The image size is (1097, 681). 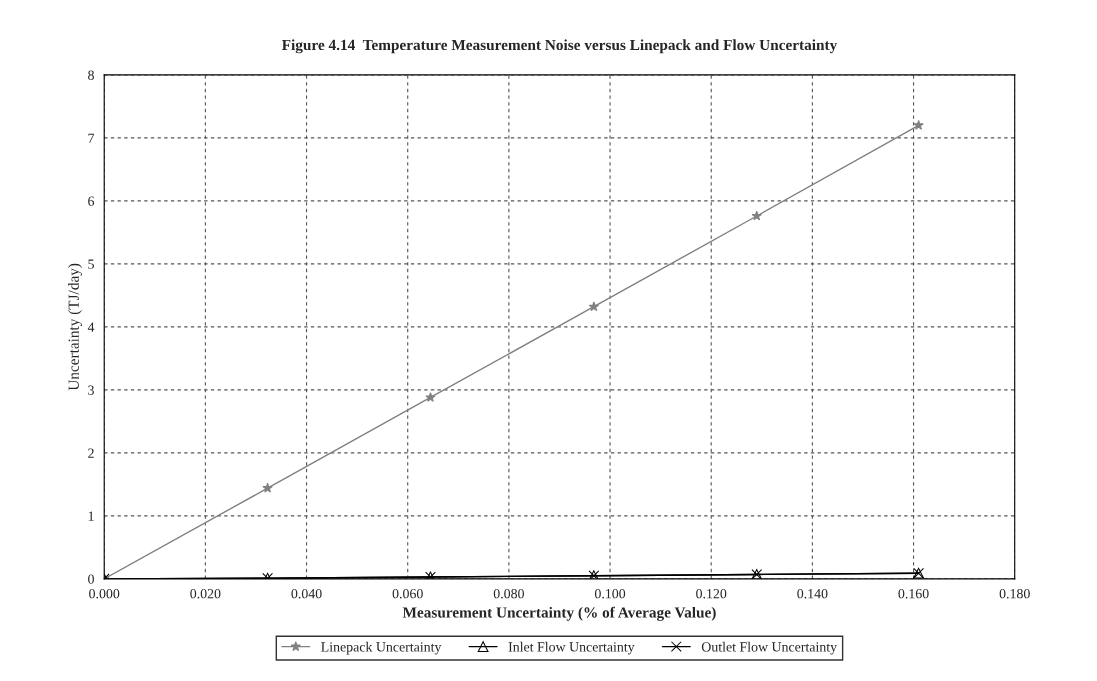 What do you see at coordinates (91, 138) in the screenshot?
I see `y-tick-label: 7` at bounding box center [91, 138].